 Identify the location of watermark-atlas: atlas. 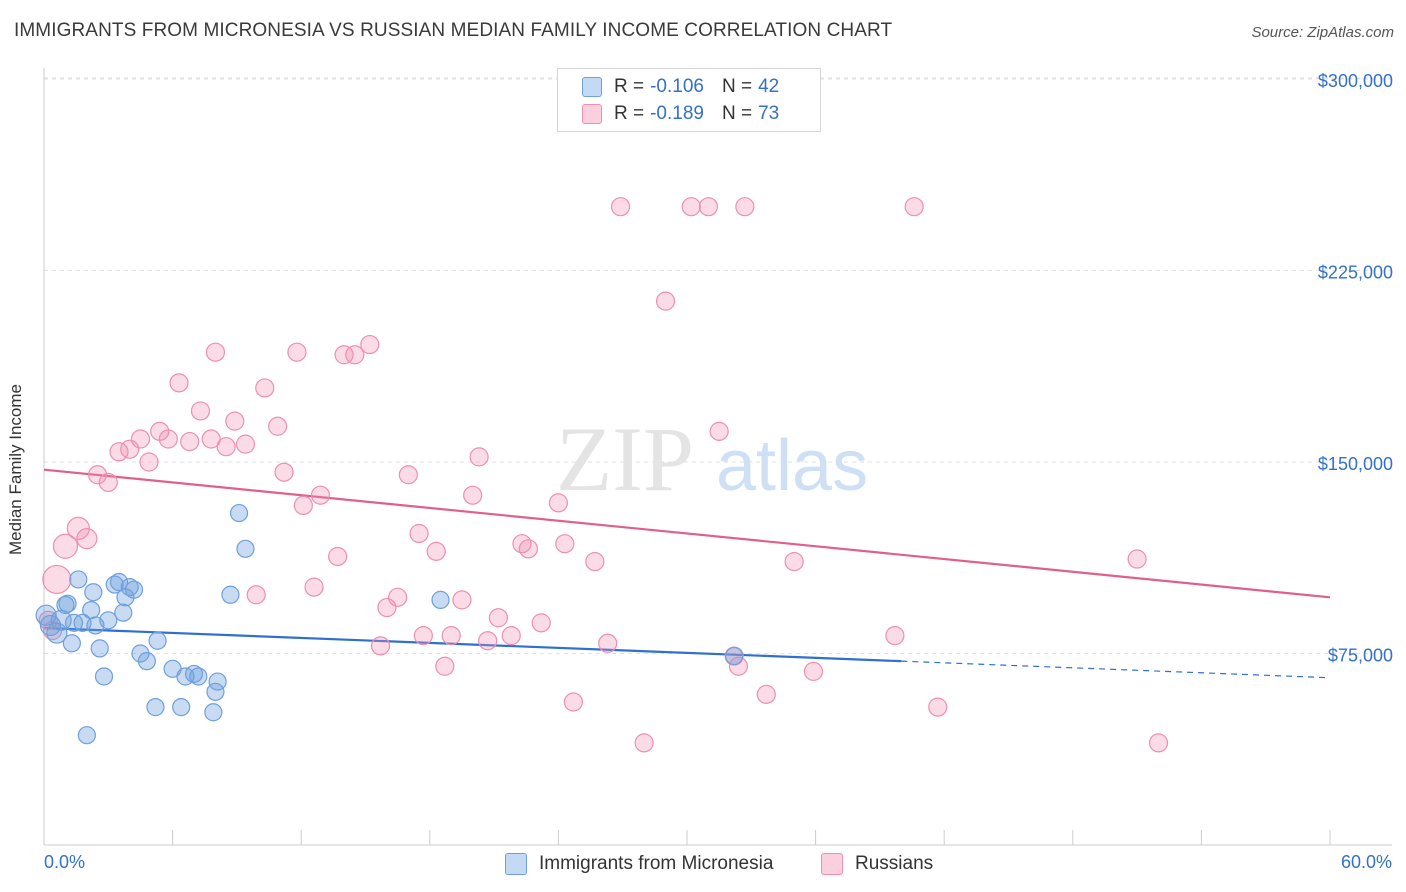
(792, 466).